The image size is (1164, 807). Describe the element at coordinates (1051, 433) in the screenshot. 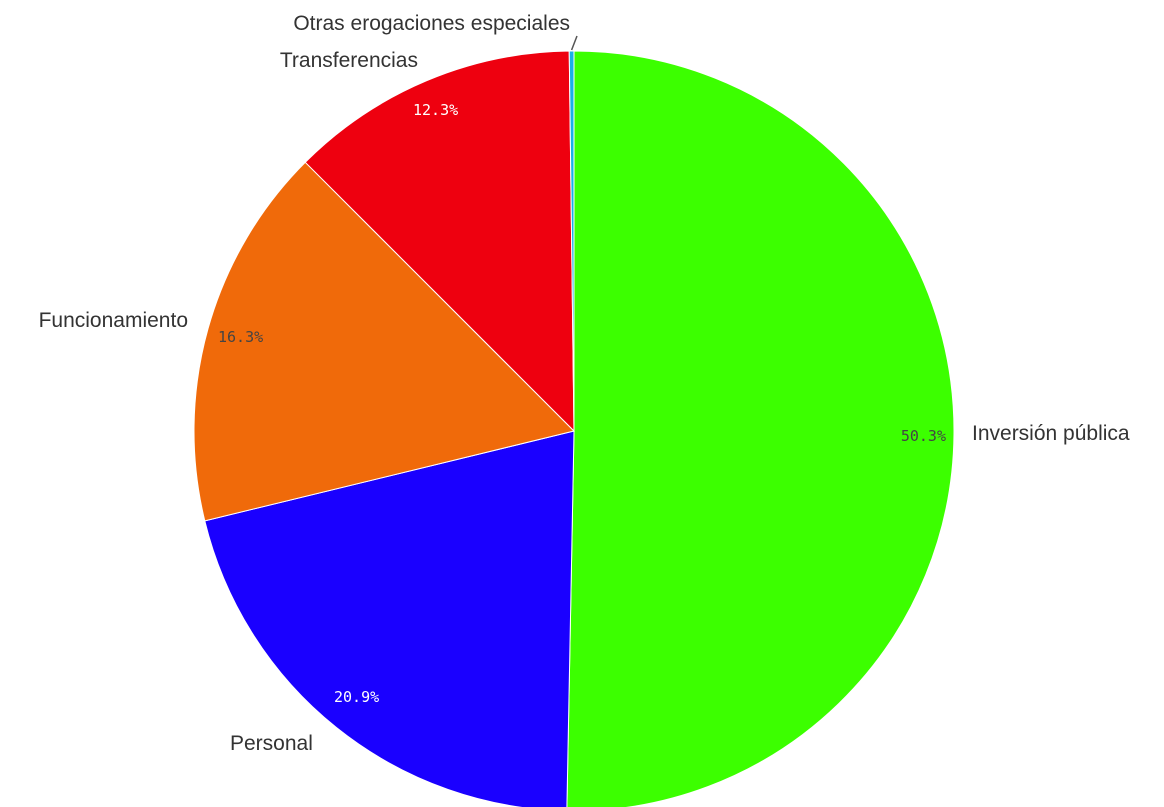

I see `category-label-inversion-publica: Inversión pública` at that location.